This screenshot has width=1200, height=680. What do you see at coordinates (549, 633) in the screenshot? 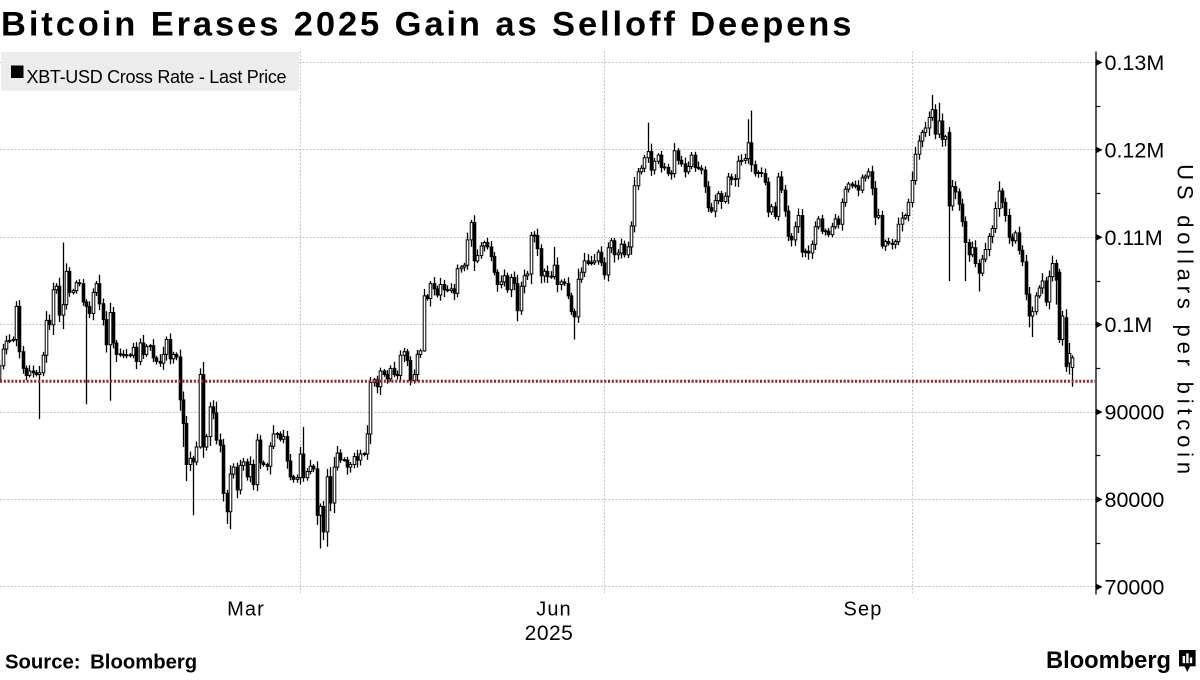
I see `svg-text: 2025` at bounding box center [549, 633].